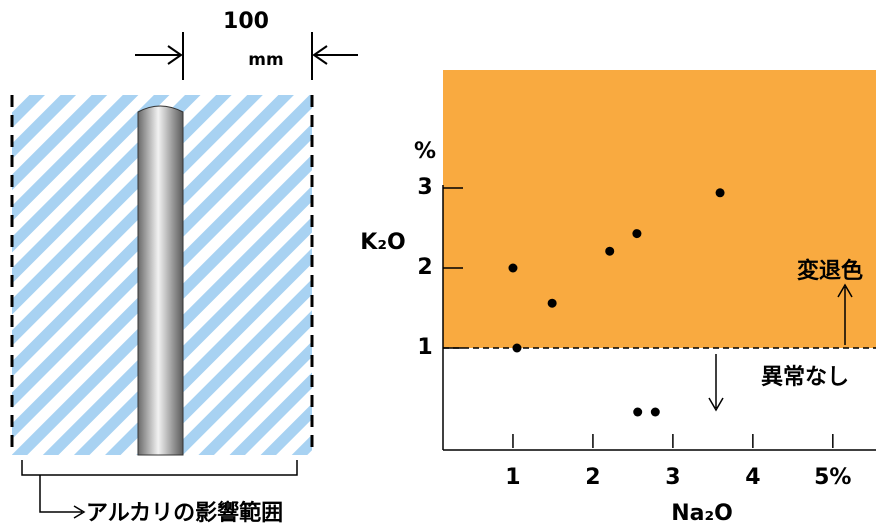  What do you see at coordinates (752, 477) in the screenshot?
I see `x-tick-label: 4` at bounding box center [752, 477].